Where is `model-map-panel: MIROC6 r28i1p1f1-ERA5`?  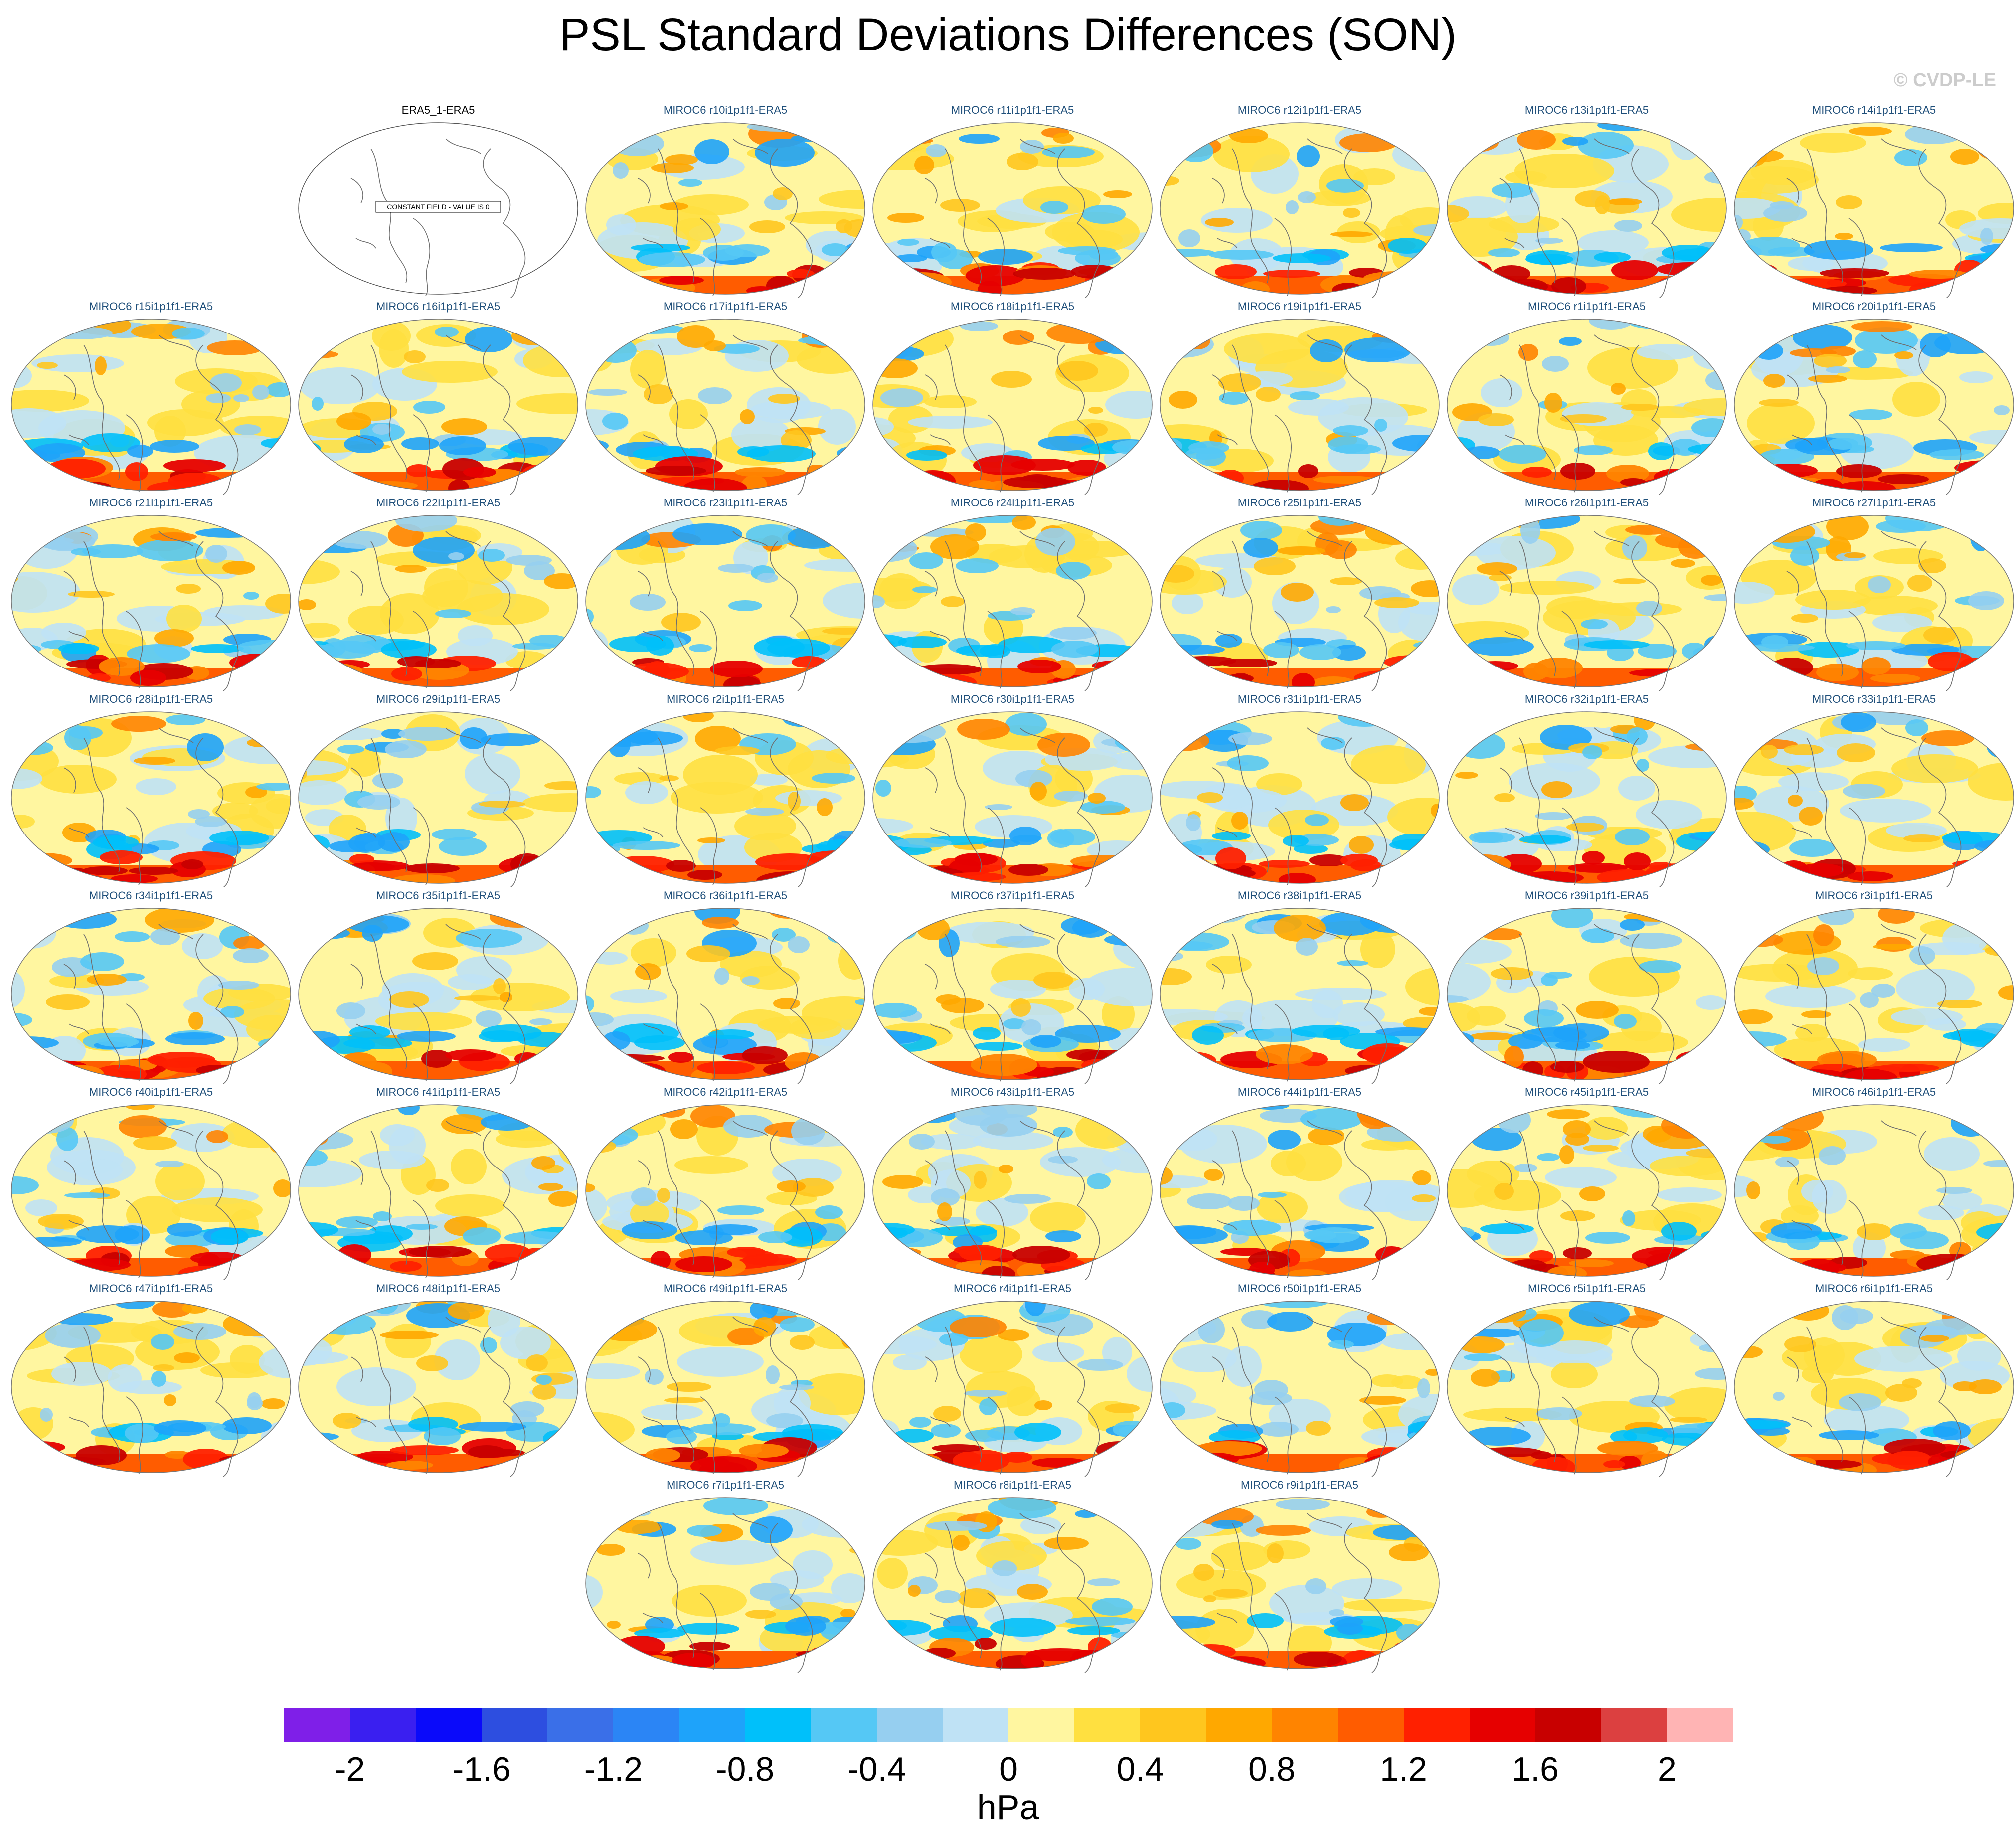 model-map-panel: MIROC6 r28i1p1f1-ERA5 is located at coordinates (151, 790).